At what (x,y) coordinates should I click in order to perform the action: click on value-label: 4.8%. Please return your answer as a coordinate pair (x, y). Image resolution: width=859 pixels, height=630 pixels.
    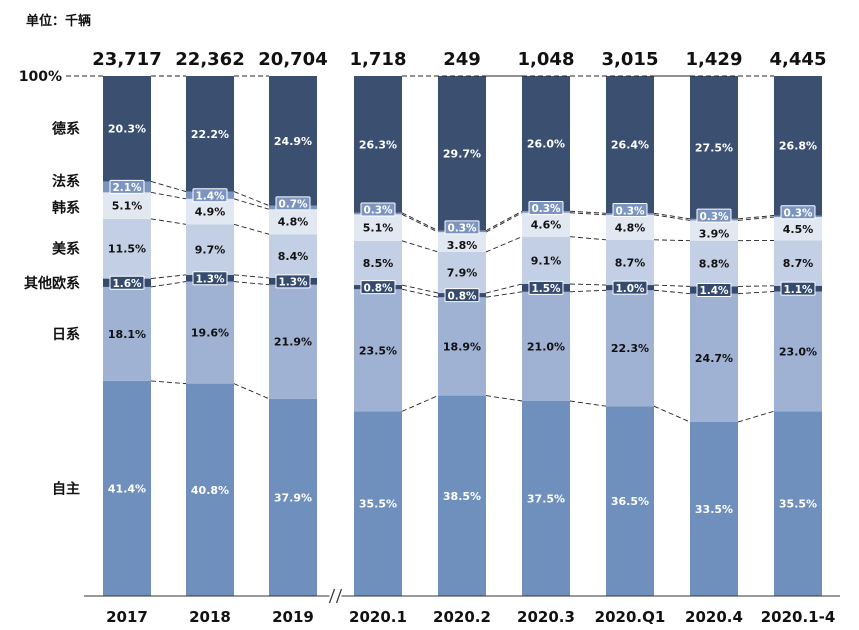
    Looking at the image, I should click on (630, 227).